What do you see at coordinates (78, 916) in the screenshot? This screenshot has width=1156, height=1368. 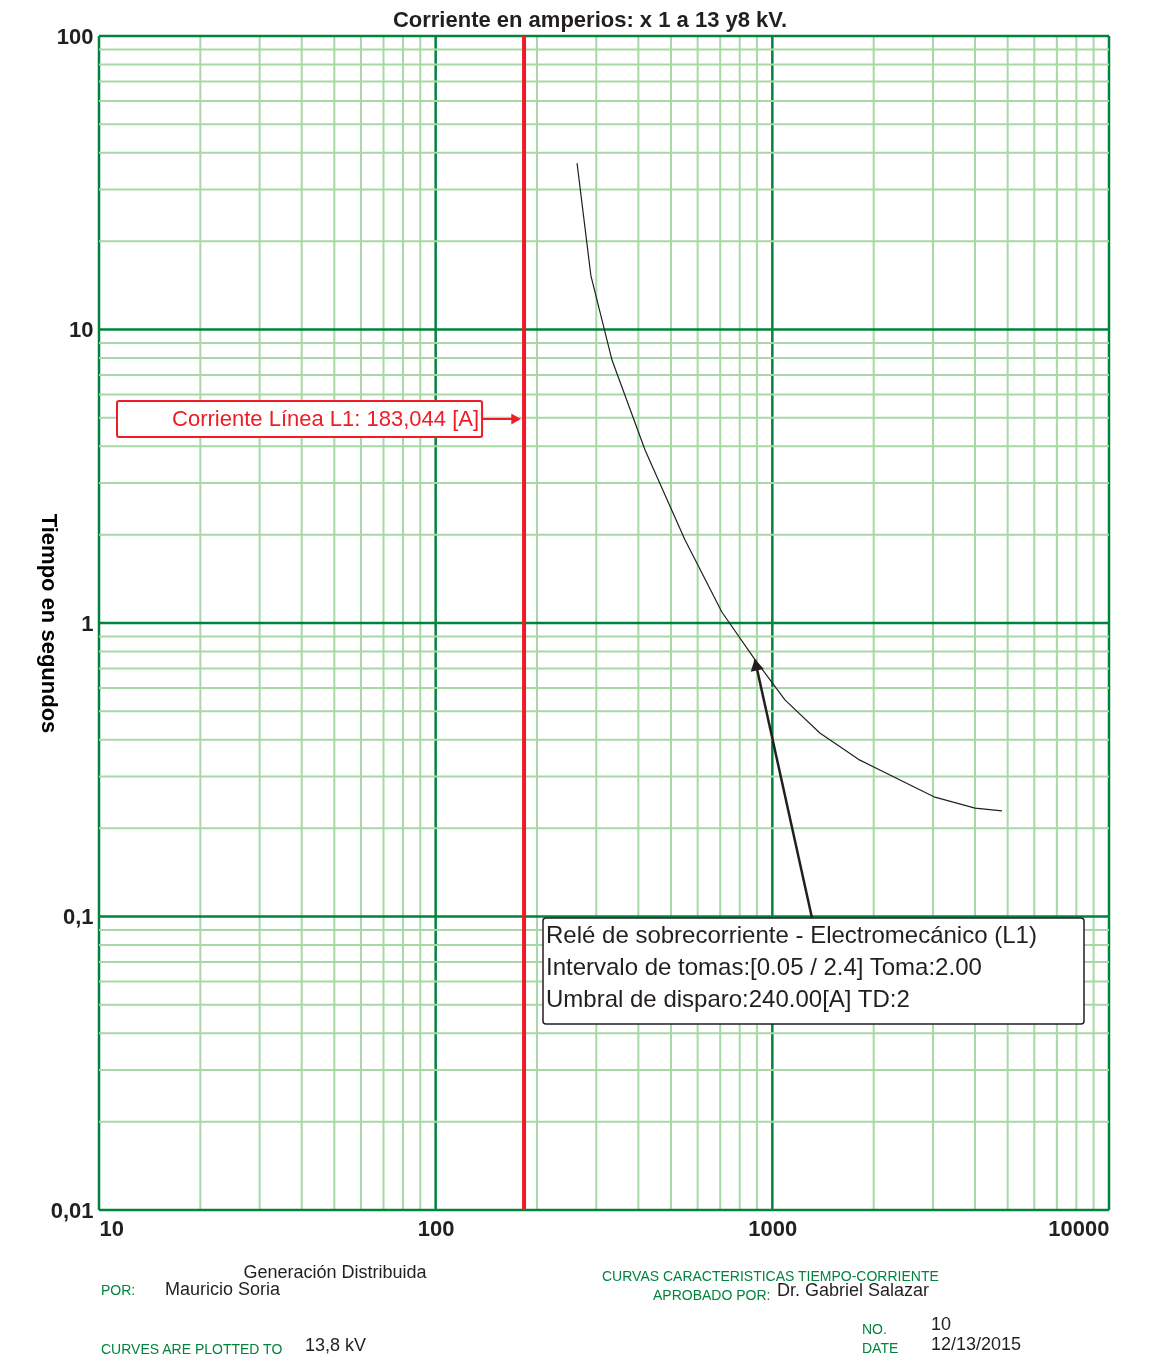 I see `y-tick-label: 0,1` at bounding box center [78, 916].